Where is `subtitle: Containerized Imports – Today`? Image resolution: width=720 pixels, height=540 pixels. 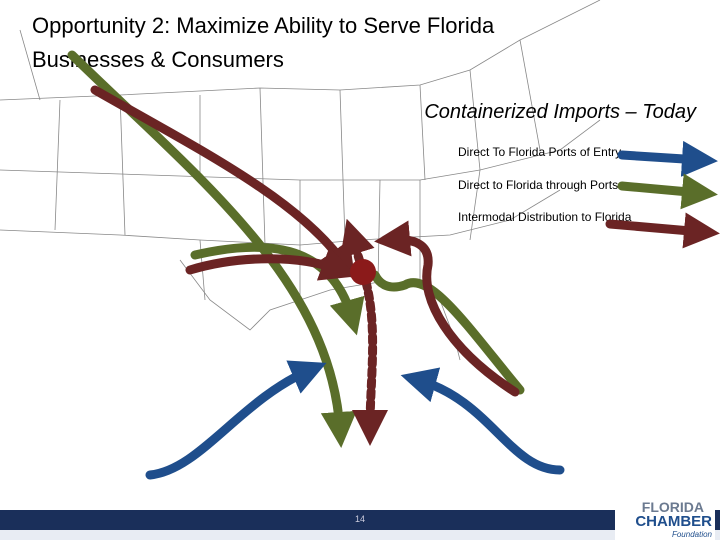 subtitle: Containerized Imports – Today is located at coordinates (560, 112).